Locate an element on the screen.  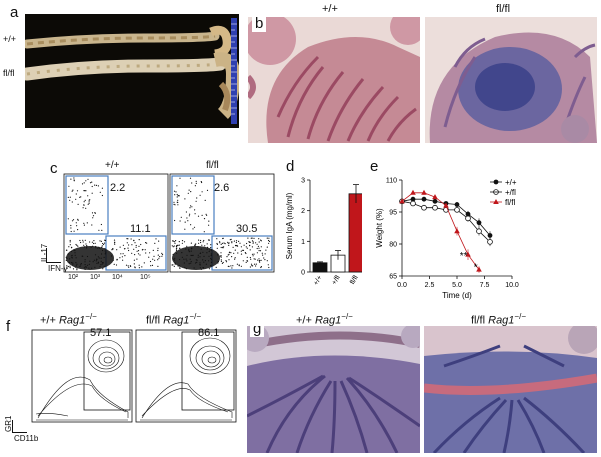
e-xtick-label: 7.5 is located at coordinates (485, 285).